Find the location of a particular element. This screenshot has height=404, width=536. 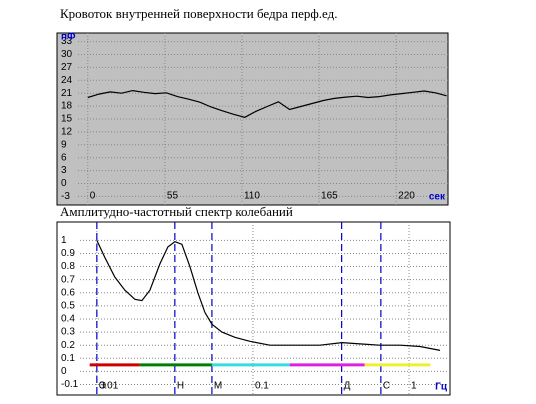

x-tick-label: 55 is located at coordinates (173, 196).